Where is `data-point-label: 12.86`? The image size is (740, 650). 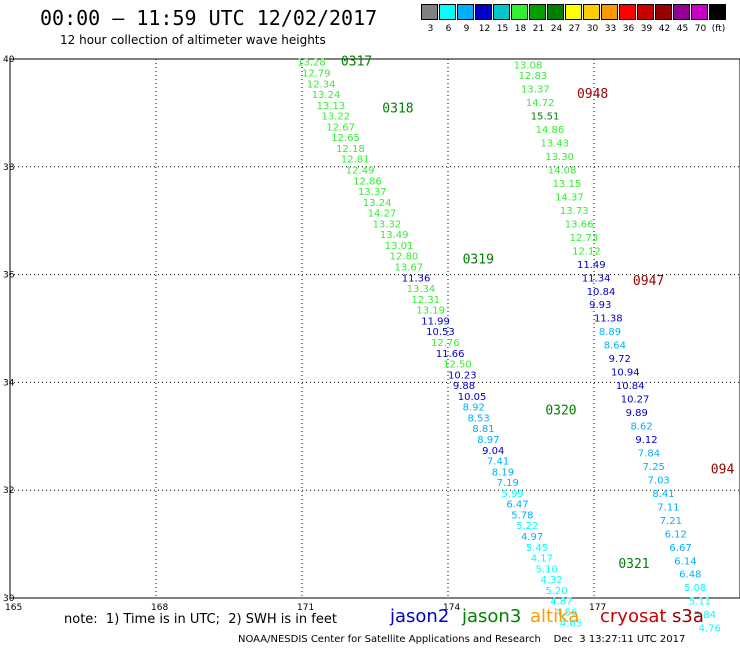 data-point-label: 12.86 is located at coordinates (367, 181).